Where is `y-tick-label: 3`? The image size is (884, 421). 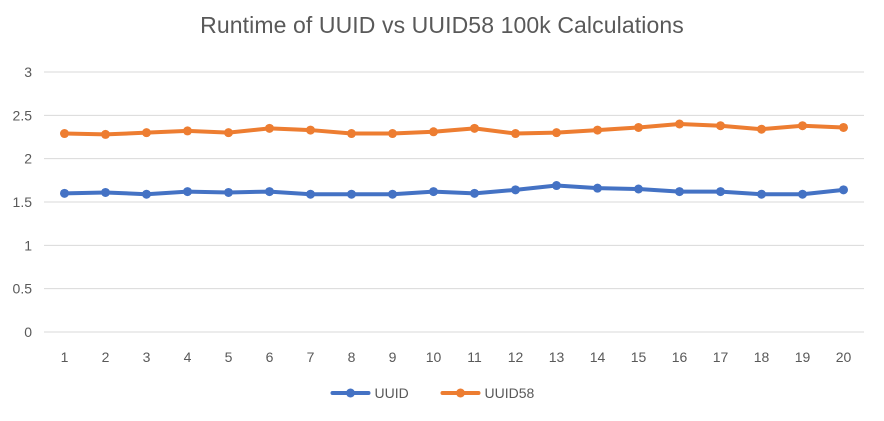 y-tick-label: 3 is located at coordinates (28, 72).